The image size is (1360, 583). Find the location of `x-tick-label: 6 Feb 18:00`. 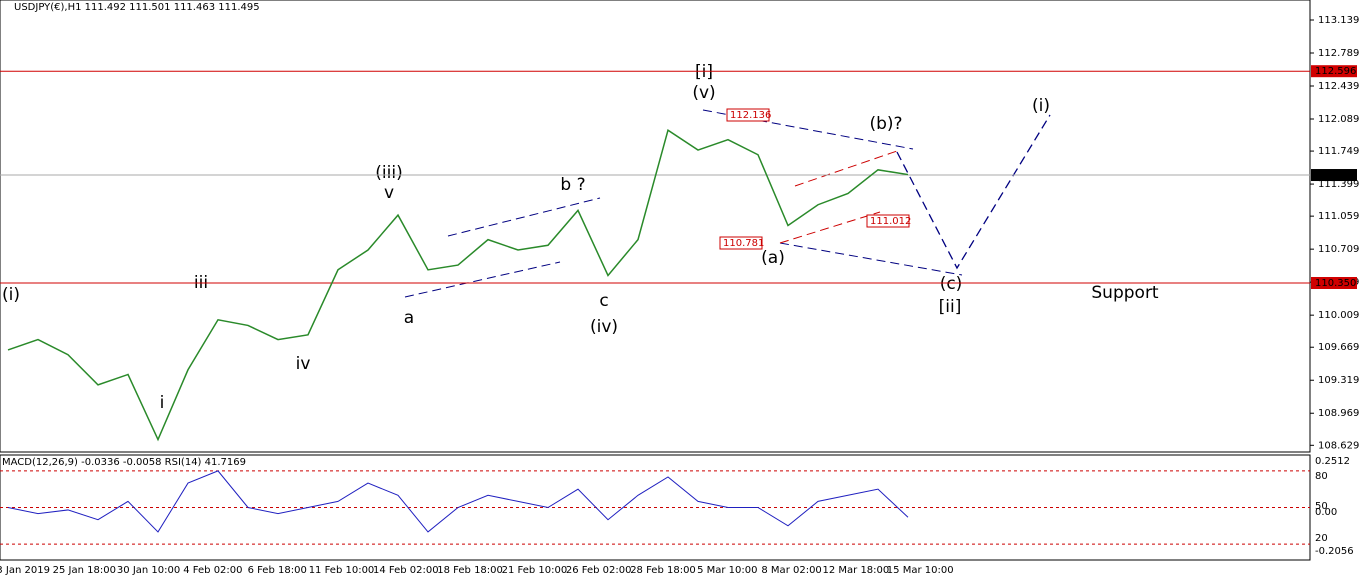

x-tick-label: 6 Feb 18:00 is located at coordinates (277, 570).